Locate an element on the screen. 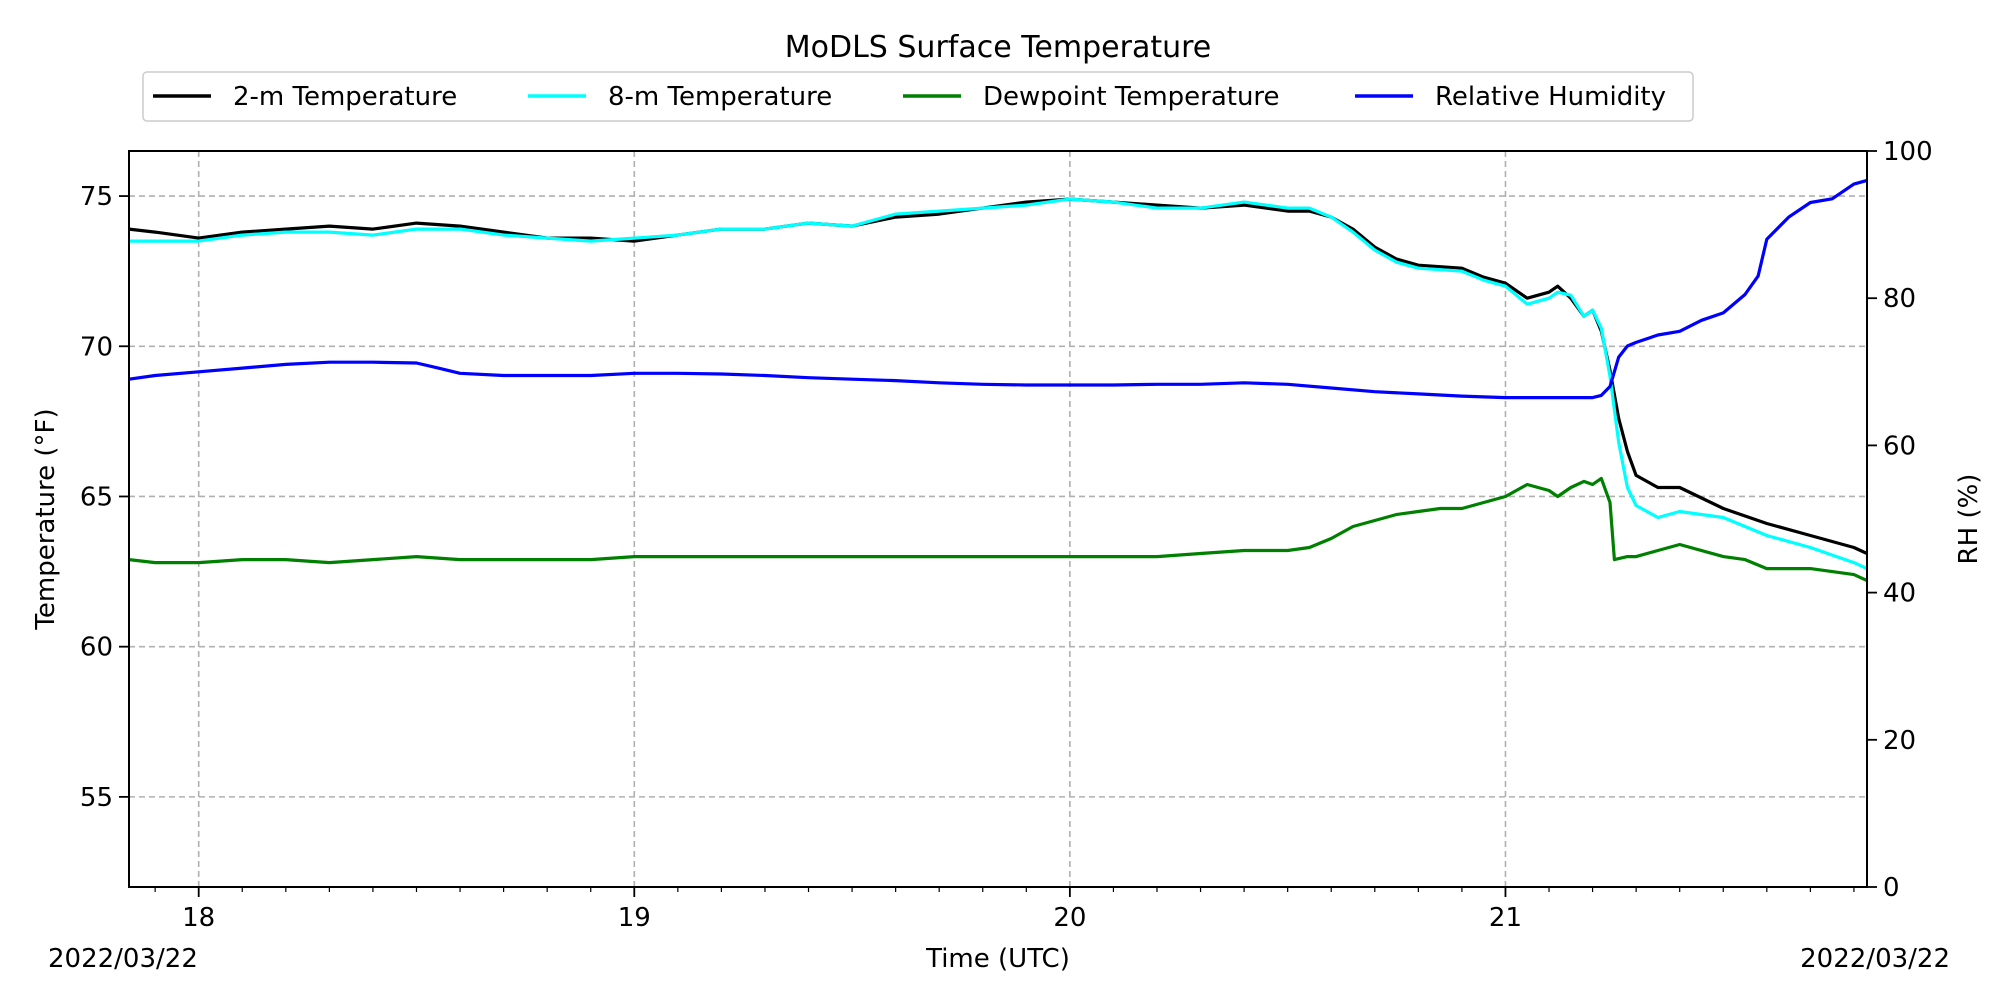 The image size is (2000, 1000). y2-tick-label: 20 is located at coordinates (1899, 741).